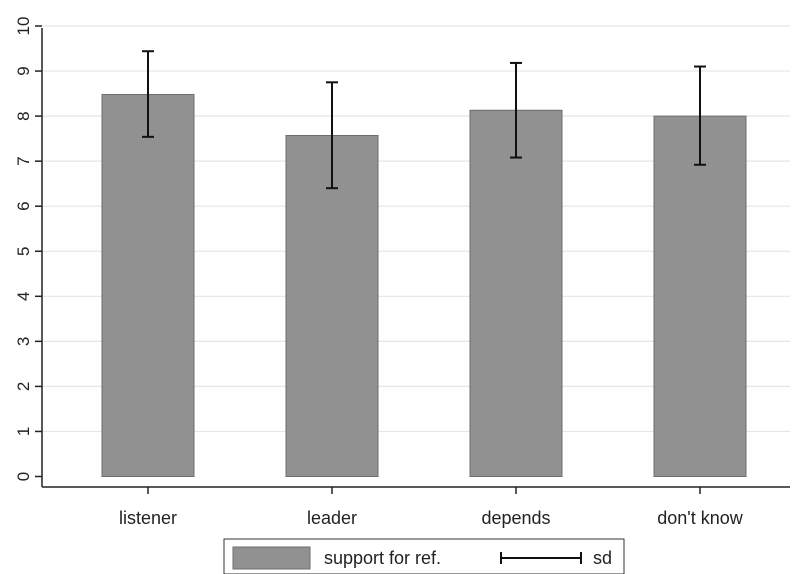 Image resolution: width=797 pixels, height=574 pixels. I want to click on y-tick-label: 0, so click(23, 476).